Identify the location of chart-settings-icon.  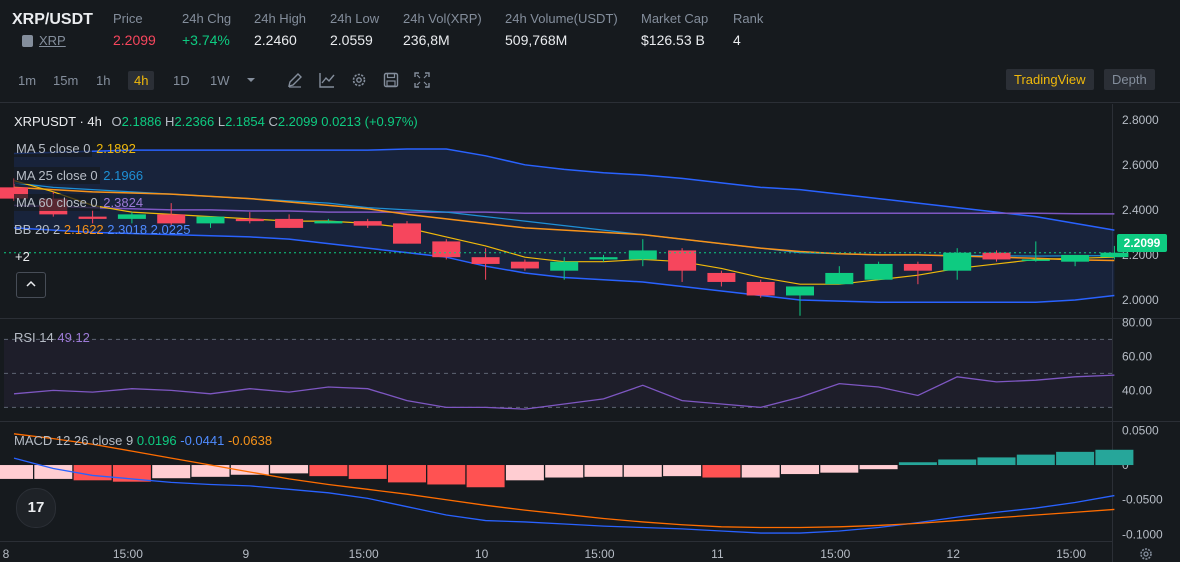
(1146, 554).